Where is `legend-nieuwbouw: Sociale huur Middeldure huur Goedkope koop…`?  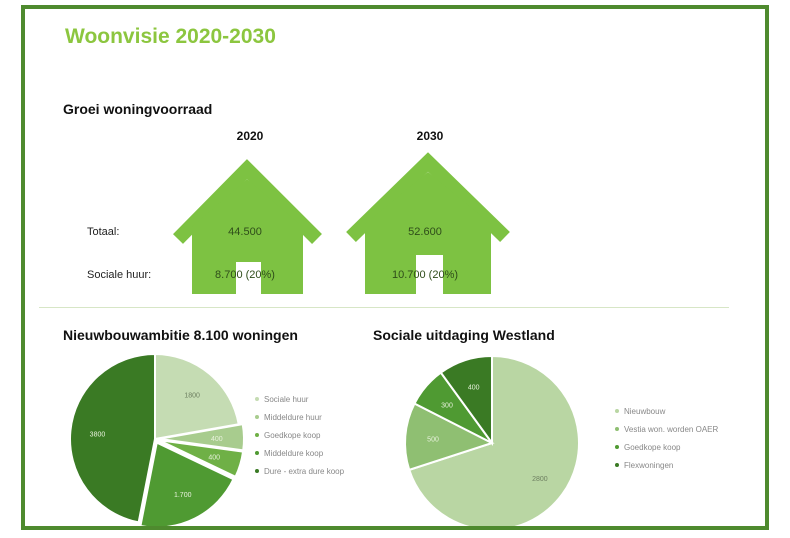
legend-nieuwbouw: Sociale huur Middeldure huur Goedkope koop… is located at coordinates (299, 435).